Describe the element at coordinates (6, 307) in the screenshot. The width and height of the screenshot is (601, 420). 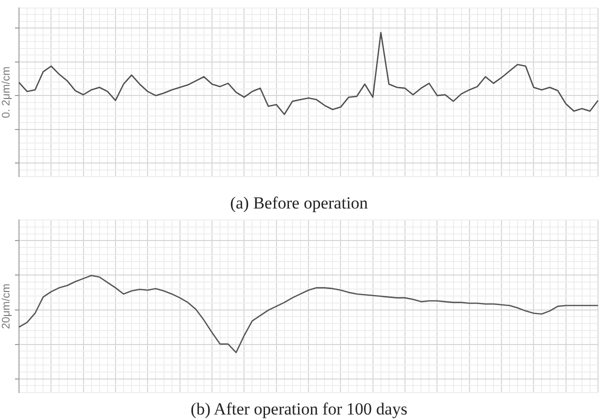
I see `y-axis-title: 20μm/cm` at that location.